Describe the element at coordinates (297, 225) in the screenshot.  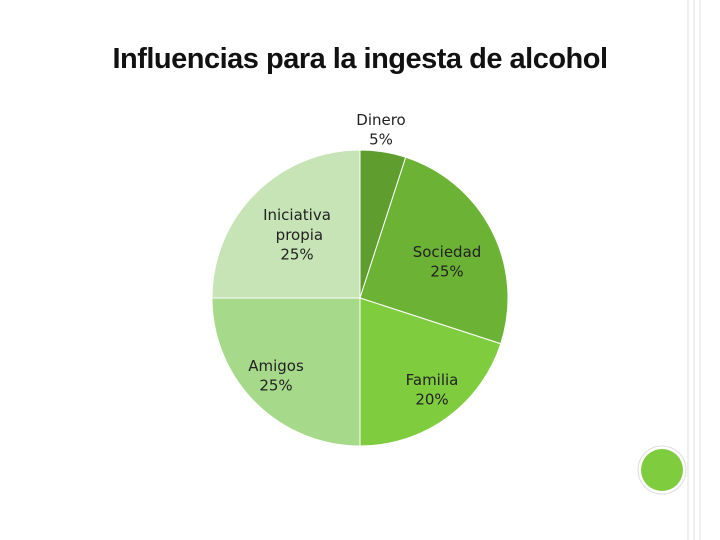
I see `slice-label: Iniciativa propia` at that location.